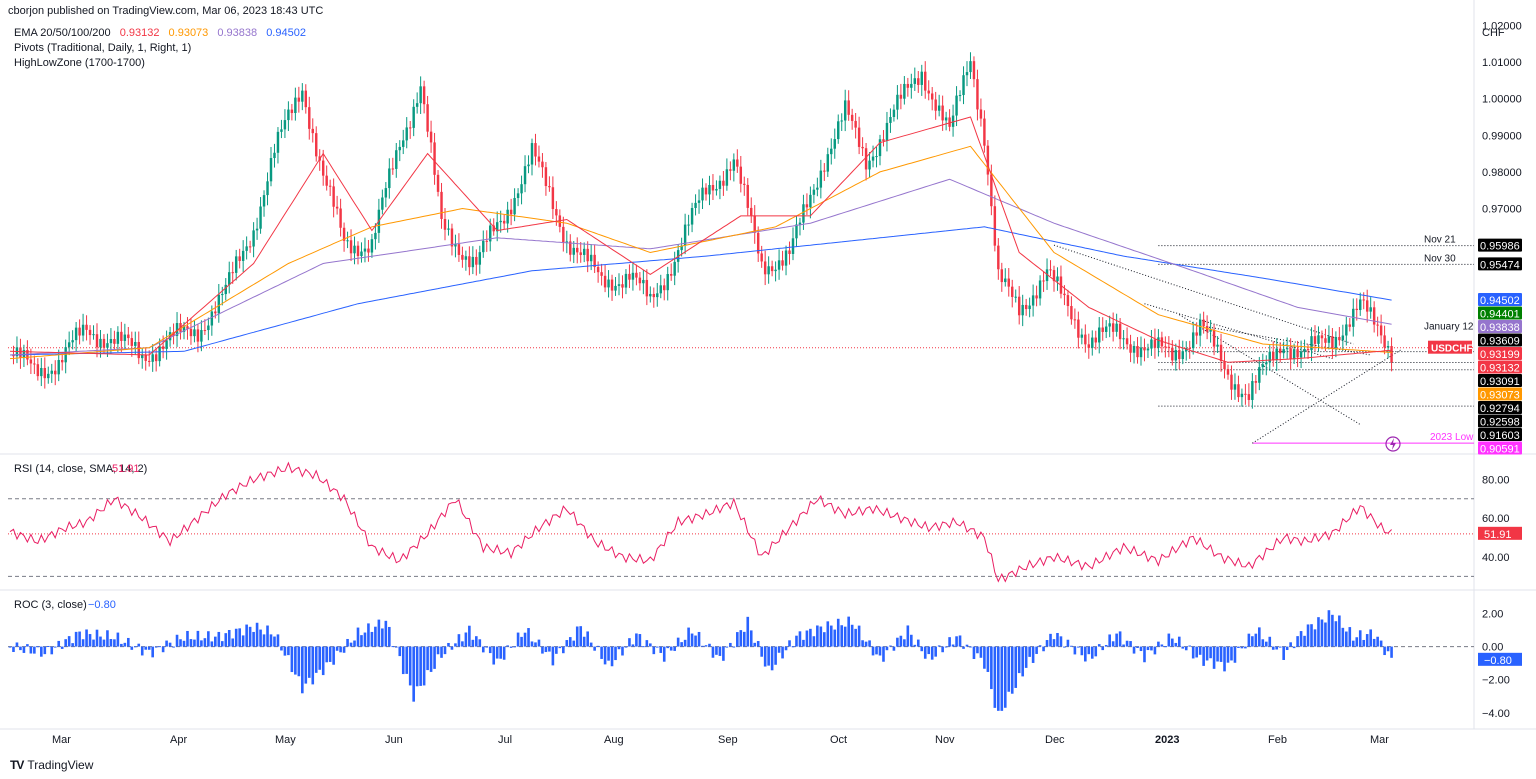 The width and height of the screenshot is (1536, 779). I want to click on roc-tick-label: 0.00, so click(1492, 648).